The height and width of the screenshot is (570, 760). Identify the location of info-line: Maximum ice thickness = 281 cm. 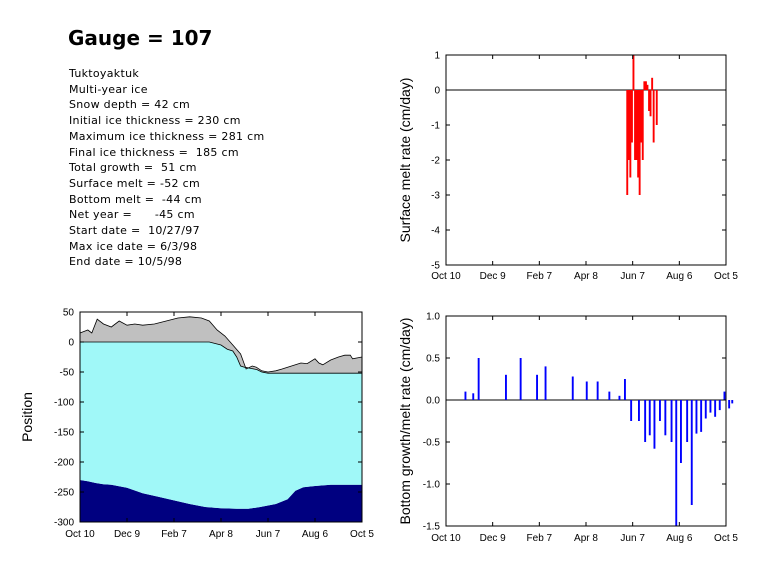
(167, 136).